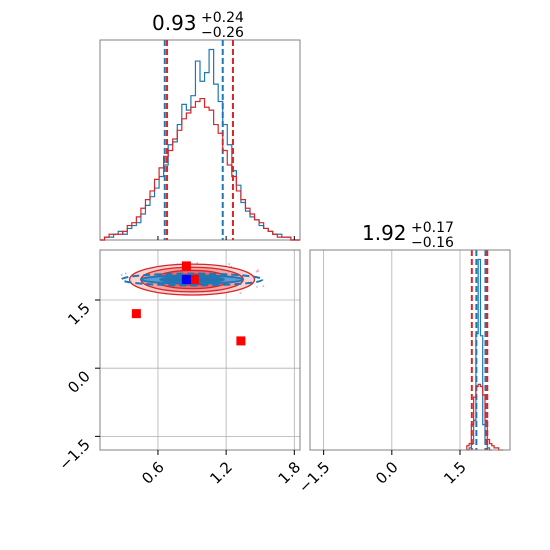 Image resolution: width=550 pixels, height=550 pixels. Describe the element at coordinates (221, 473) in the screenshot. I see `joint-xtick-label-1: 1.2` at that location.